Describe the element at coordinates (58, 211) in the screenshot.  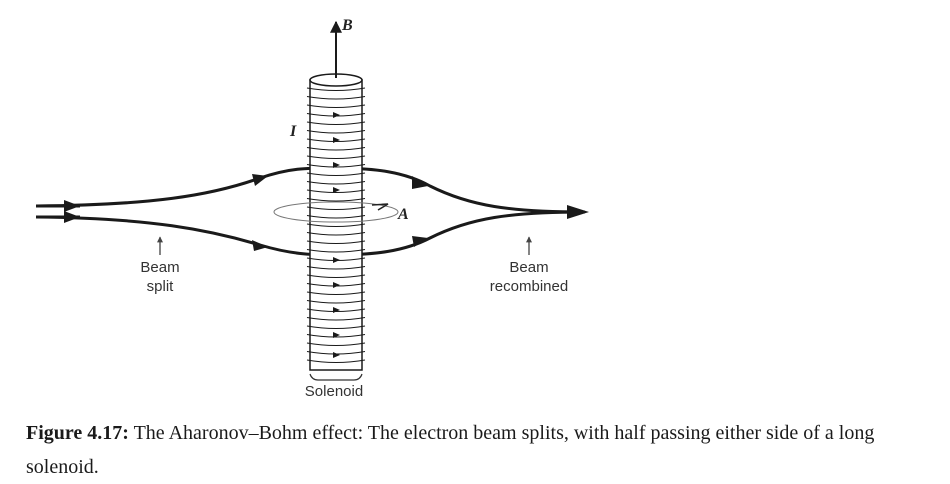
I see `incoming-beam` at that location.